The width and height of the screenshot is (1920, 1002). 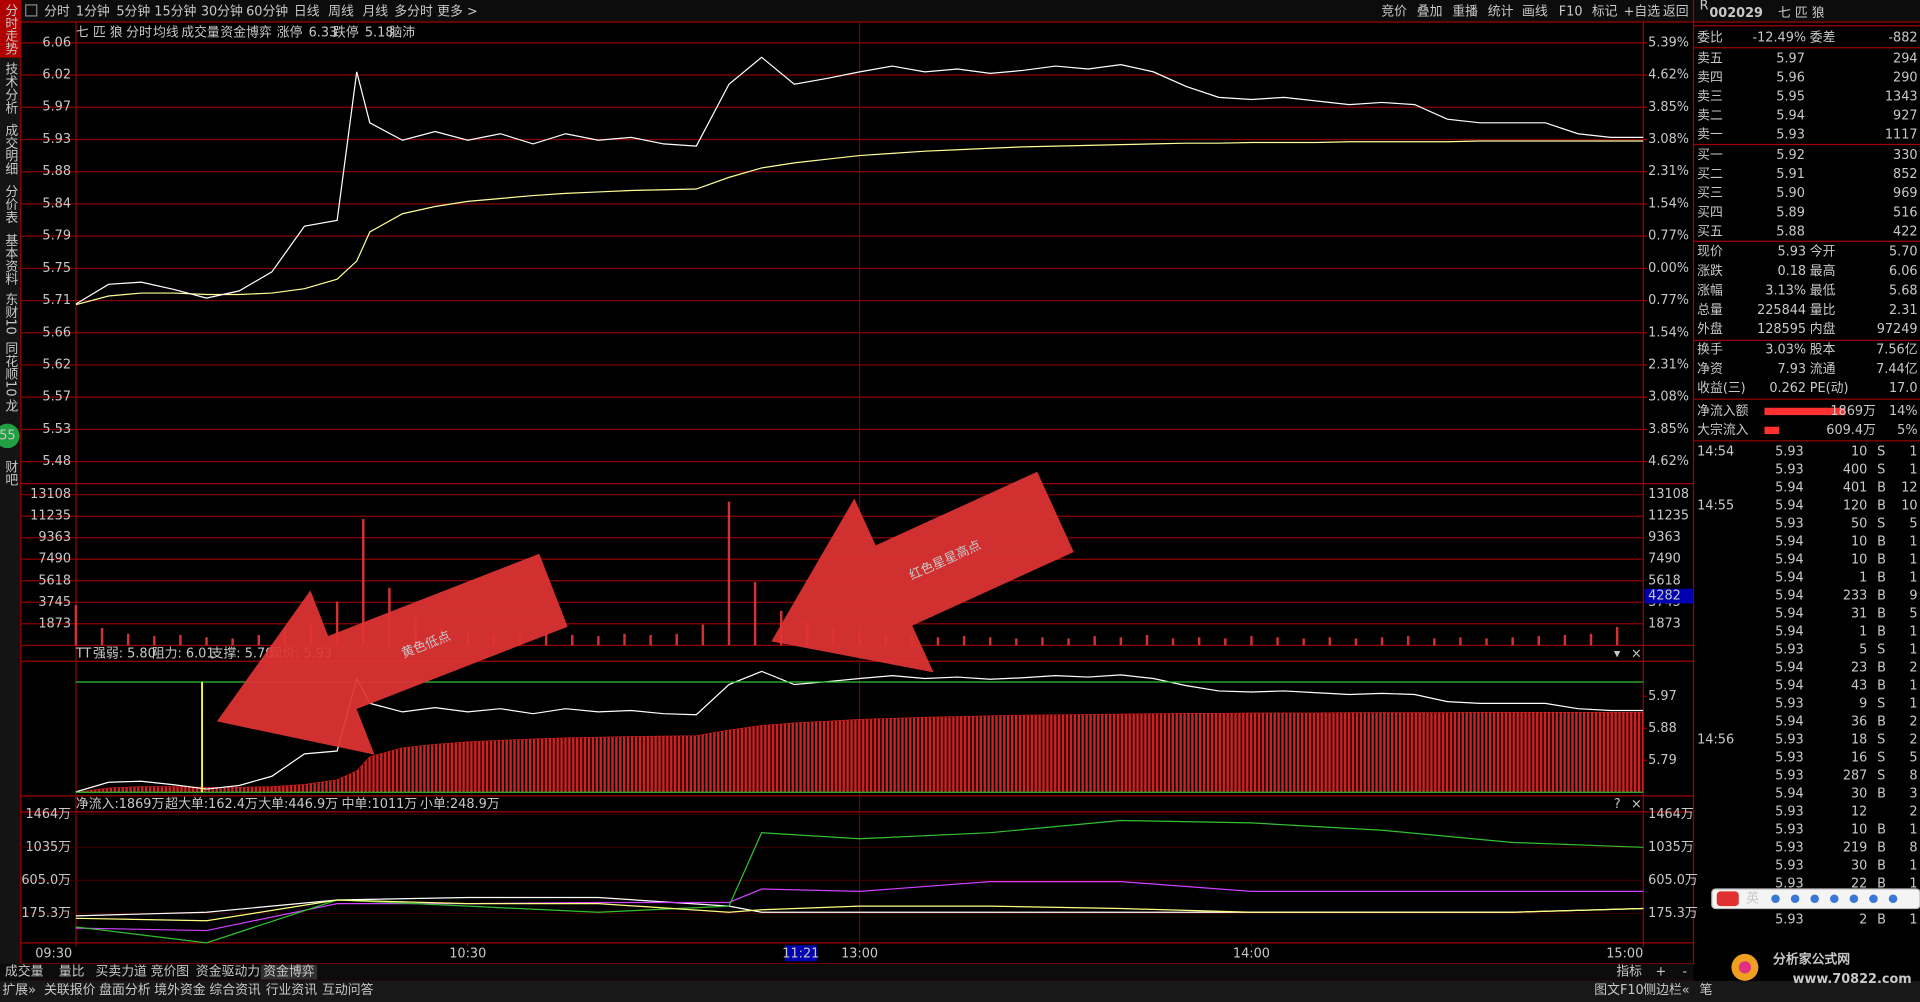 I want to click on y-tick-label: 1873, so click(x=54, y=623).